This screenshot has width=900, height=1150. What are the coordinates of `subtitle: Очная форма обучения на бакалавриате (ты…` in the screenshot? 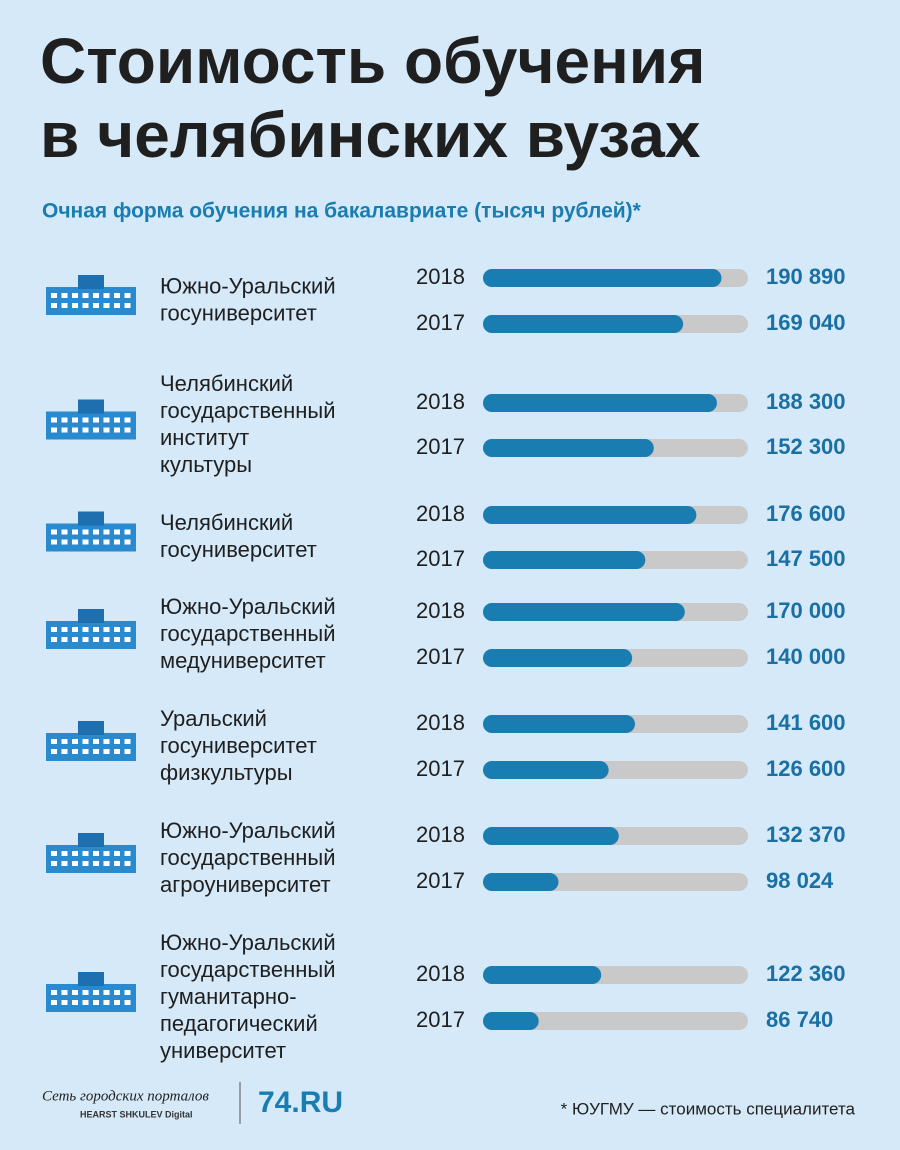 It's located at (342, 211).